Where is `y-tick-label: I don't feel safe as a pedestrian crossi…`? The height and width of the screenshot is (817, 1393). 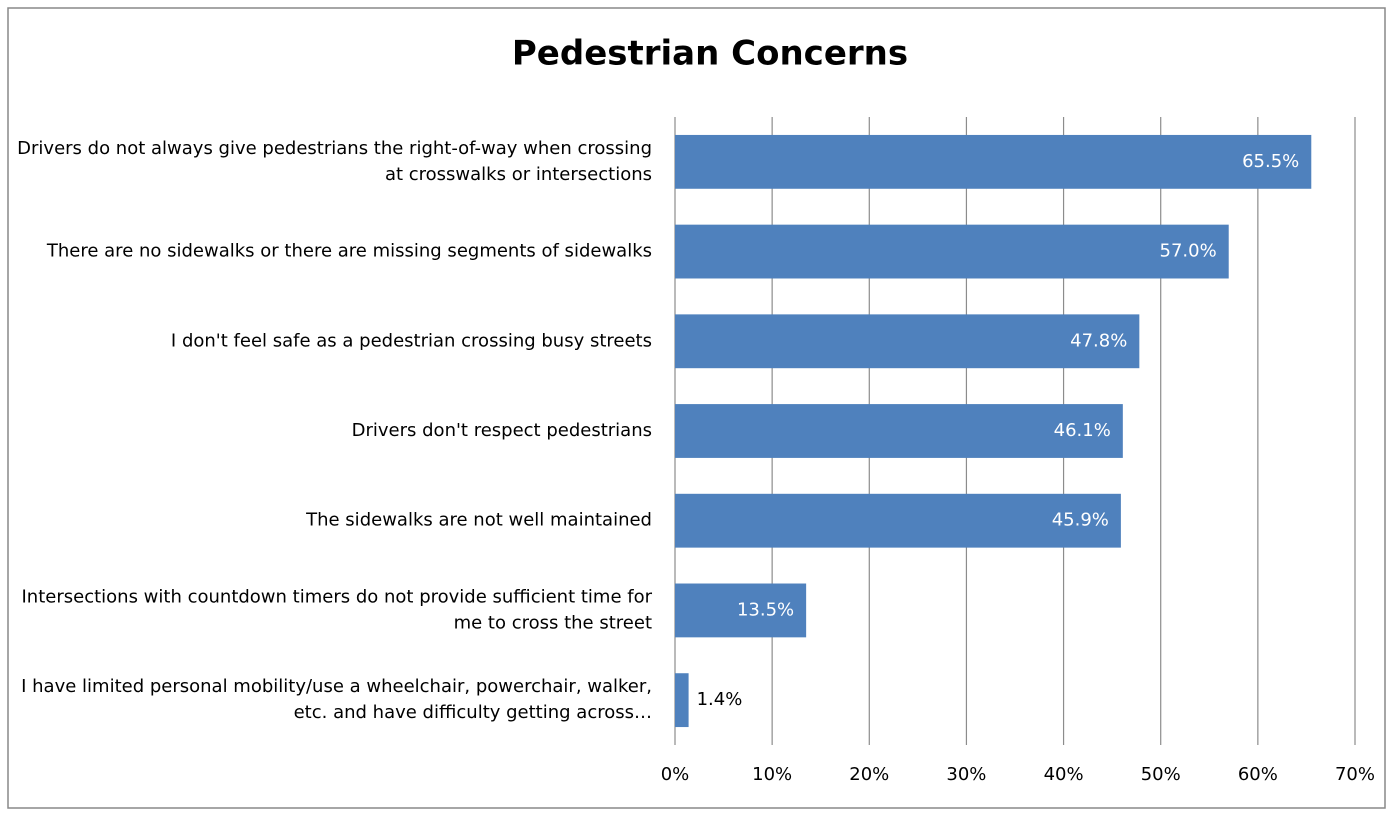 y-tick-label: I don't feel safe as a pedestrian crossi… is located at coordinates (411, 340).